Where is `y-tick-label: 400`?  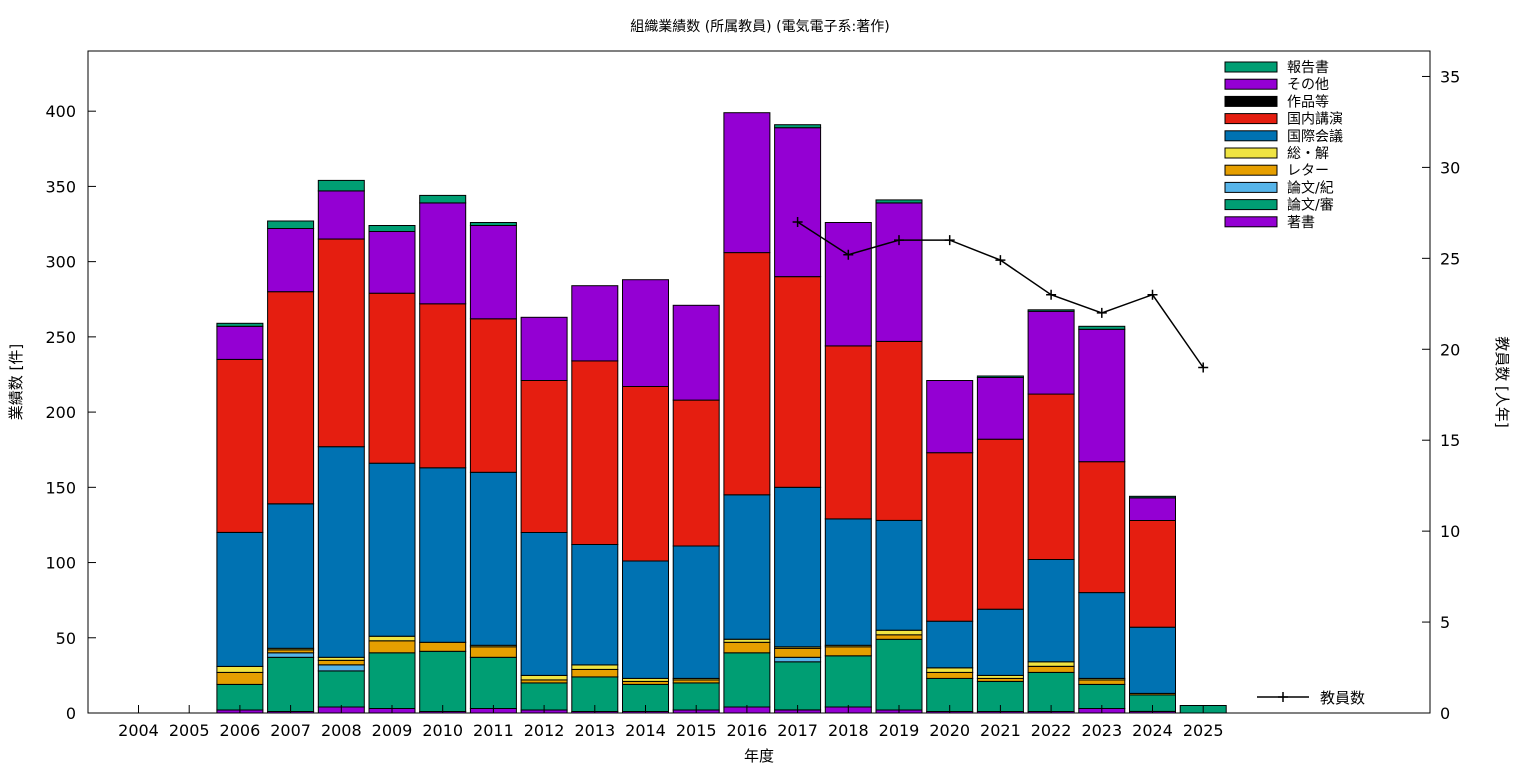 y-tick-label: 400 is located at coordinates (60, 111).